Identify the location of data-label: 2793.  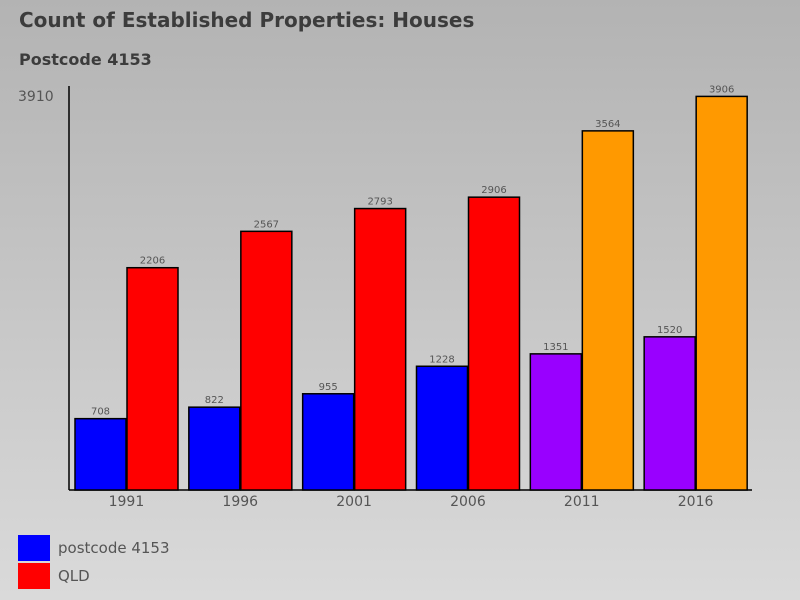
(379, 202).